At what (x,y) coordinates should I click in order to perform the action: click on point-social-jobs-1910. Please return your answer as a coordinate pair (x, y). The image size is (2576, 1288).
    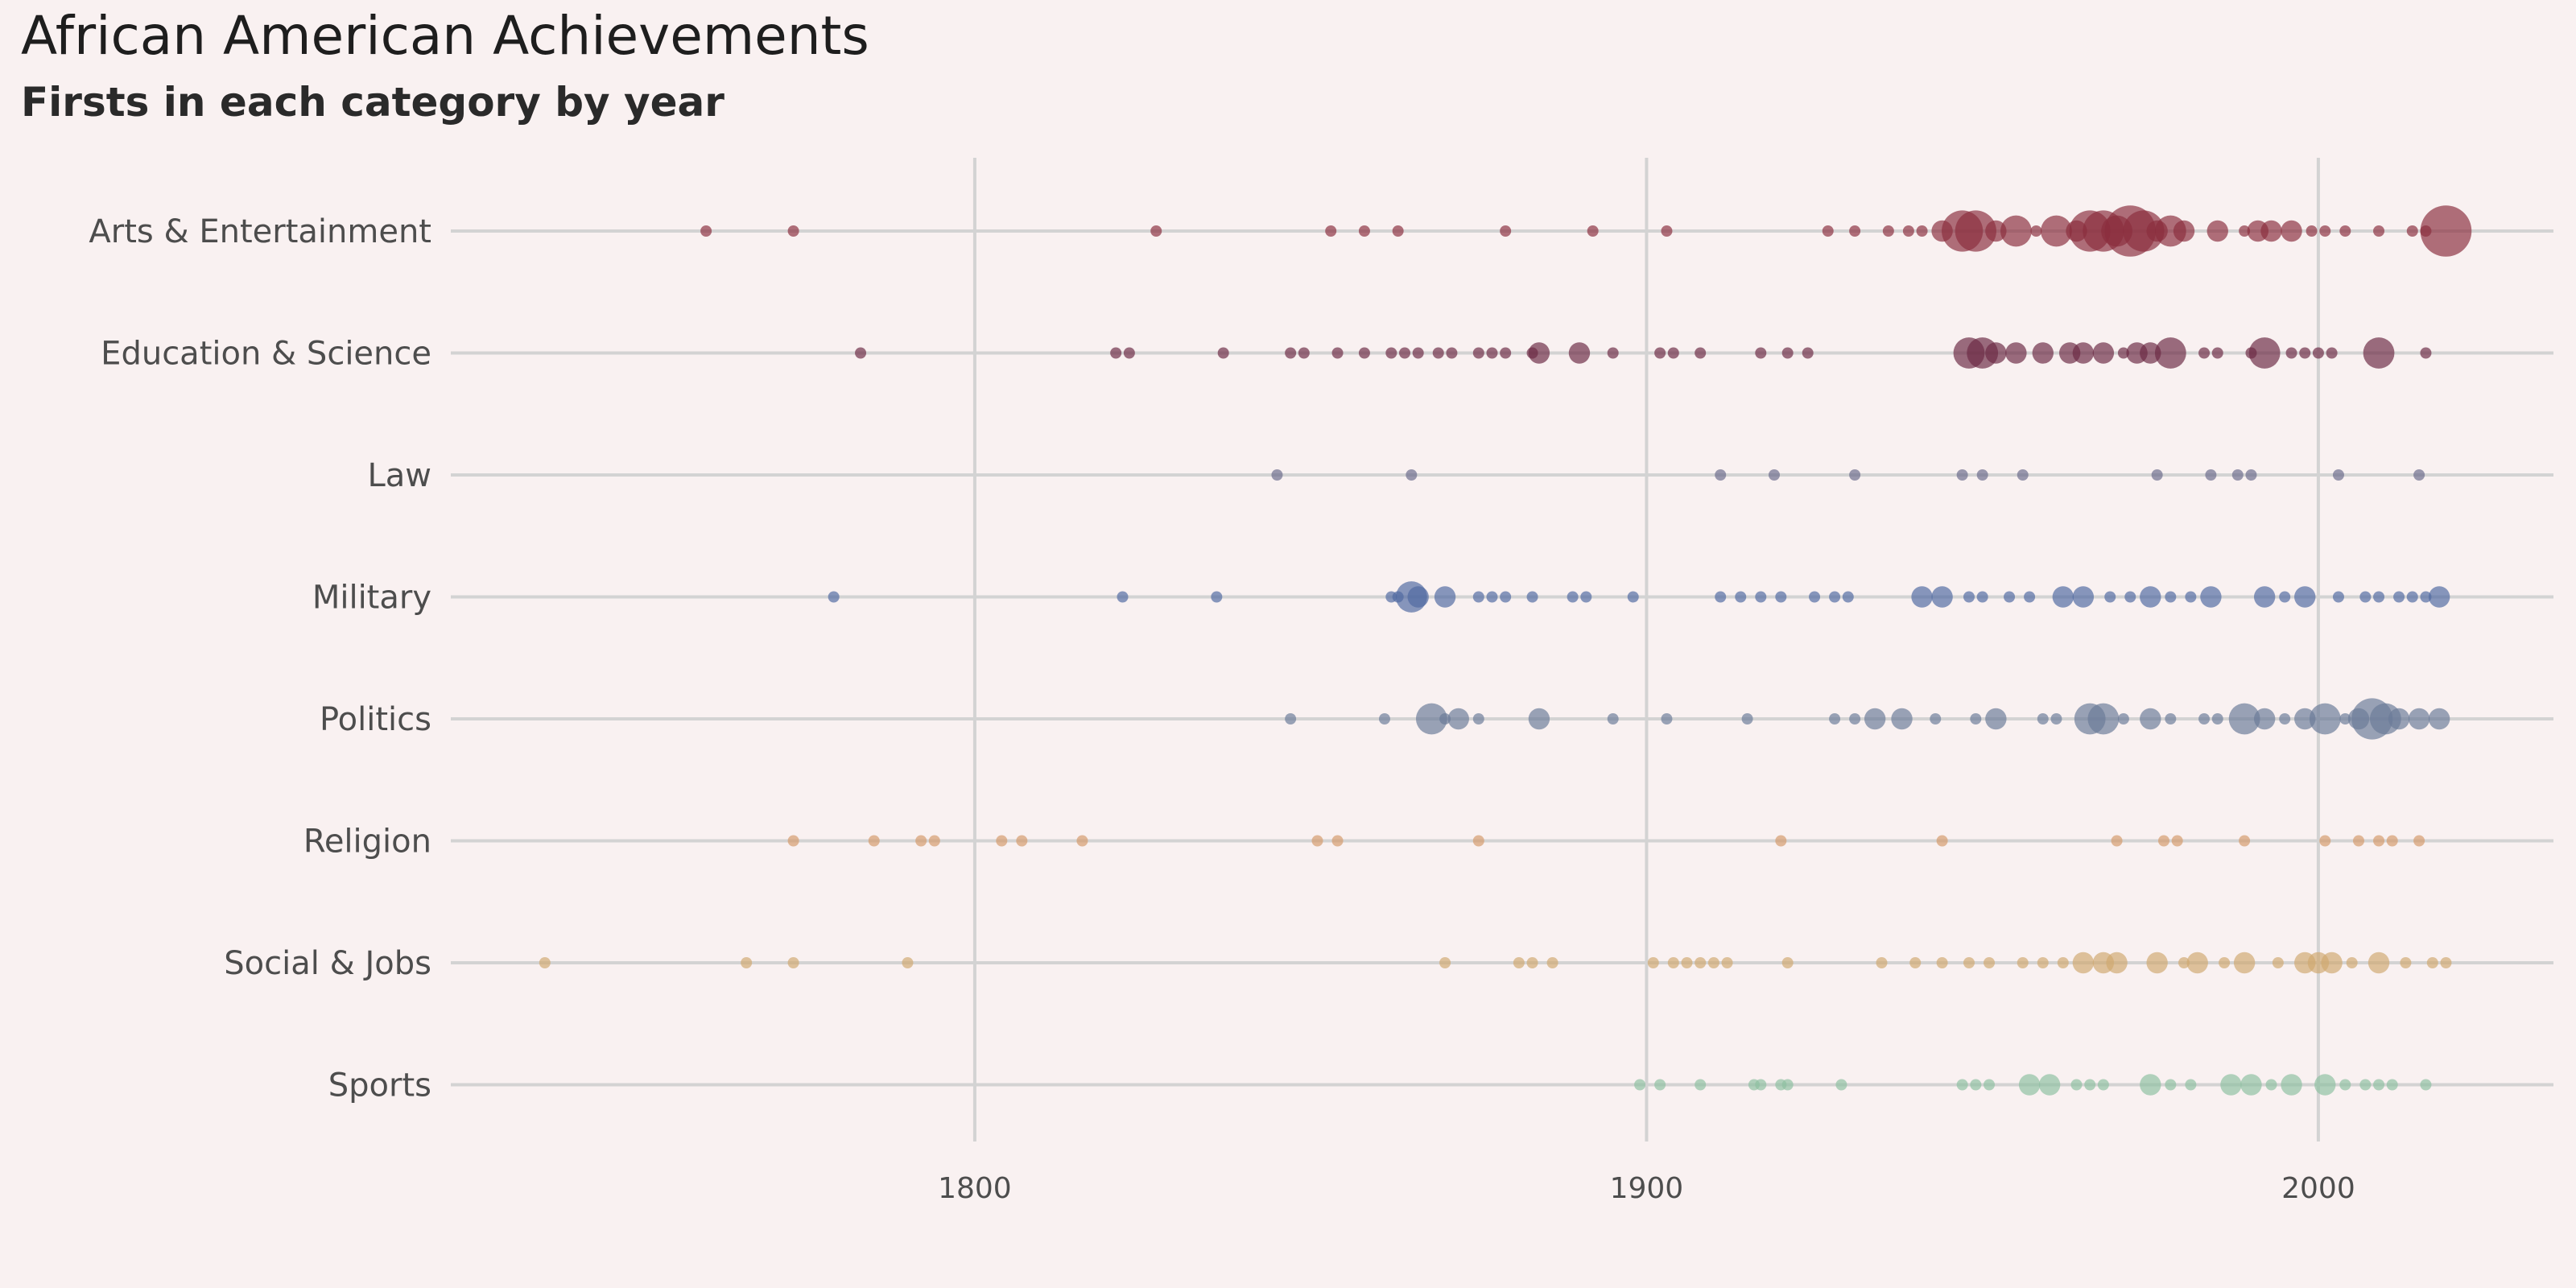
    Looking at the image, I should click on (1713, 962).